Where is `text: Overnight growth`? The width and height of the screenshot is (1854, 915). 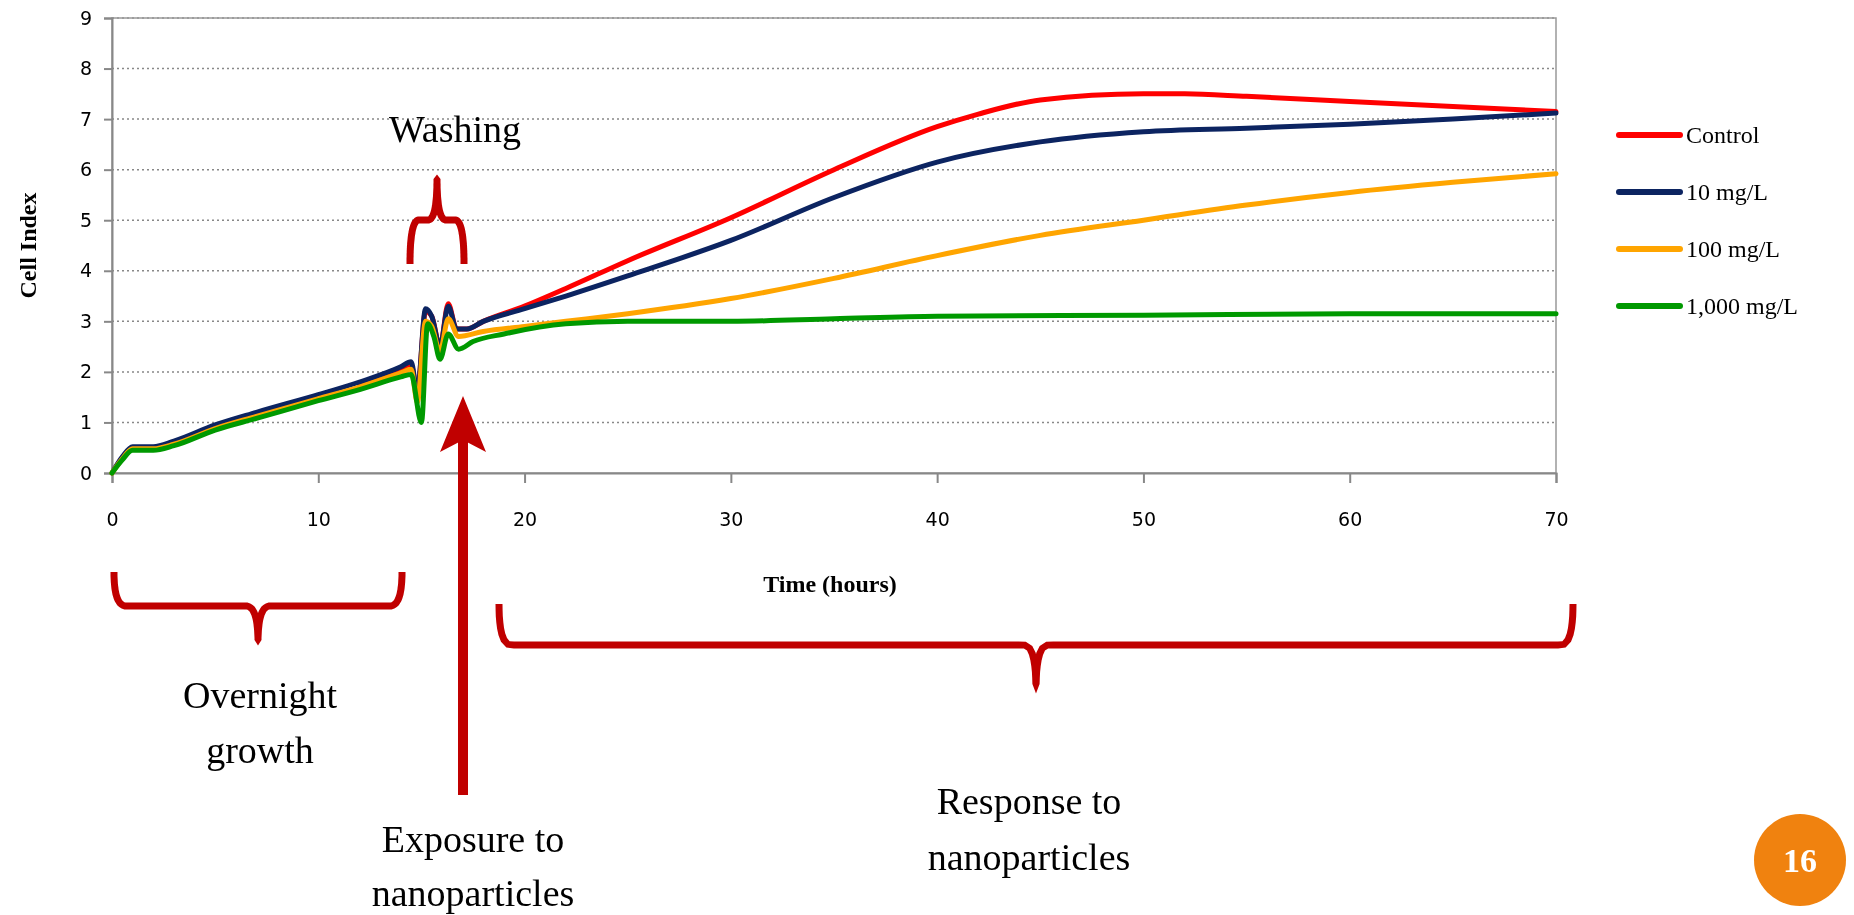
text: Overnight growth is located at coordinates (260, 722).